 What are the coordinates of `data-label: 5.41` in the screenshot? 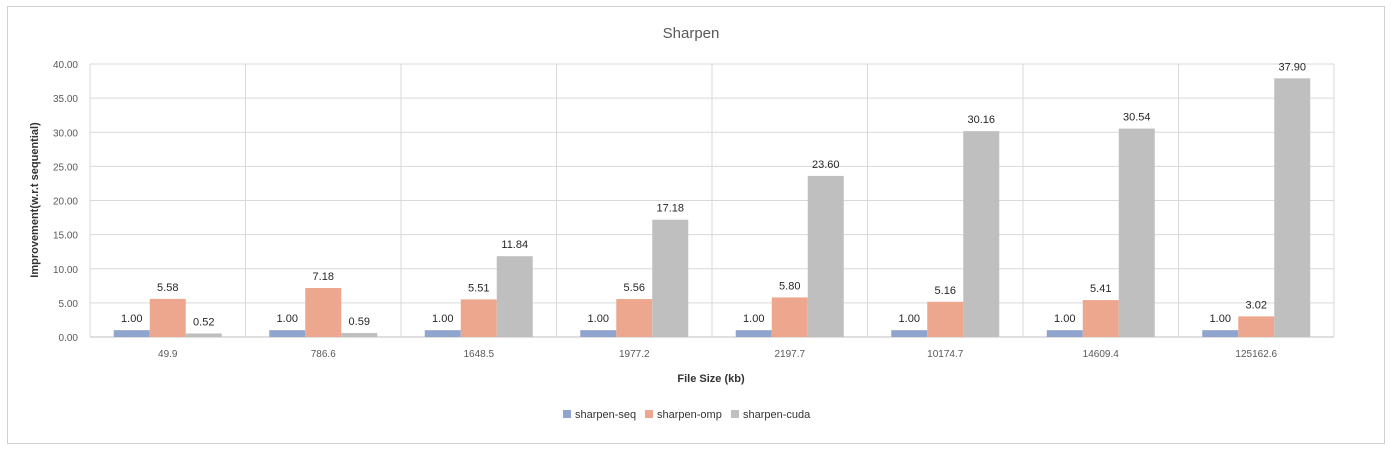 It's located at (1100, 289).